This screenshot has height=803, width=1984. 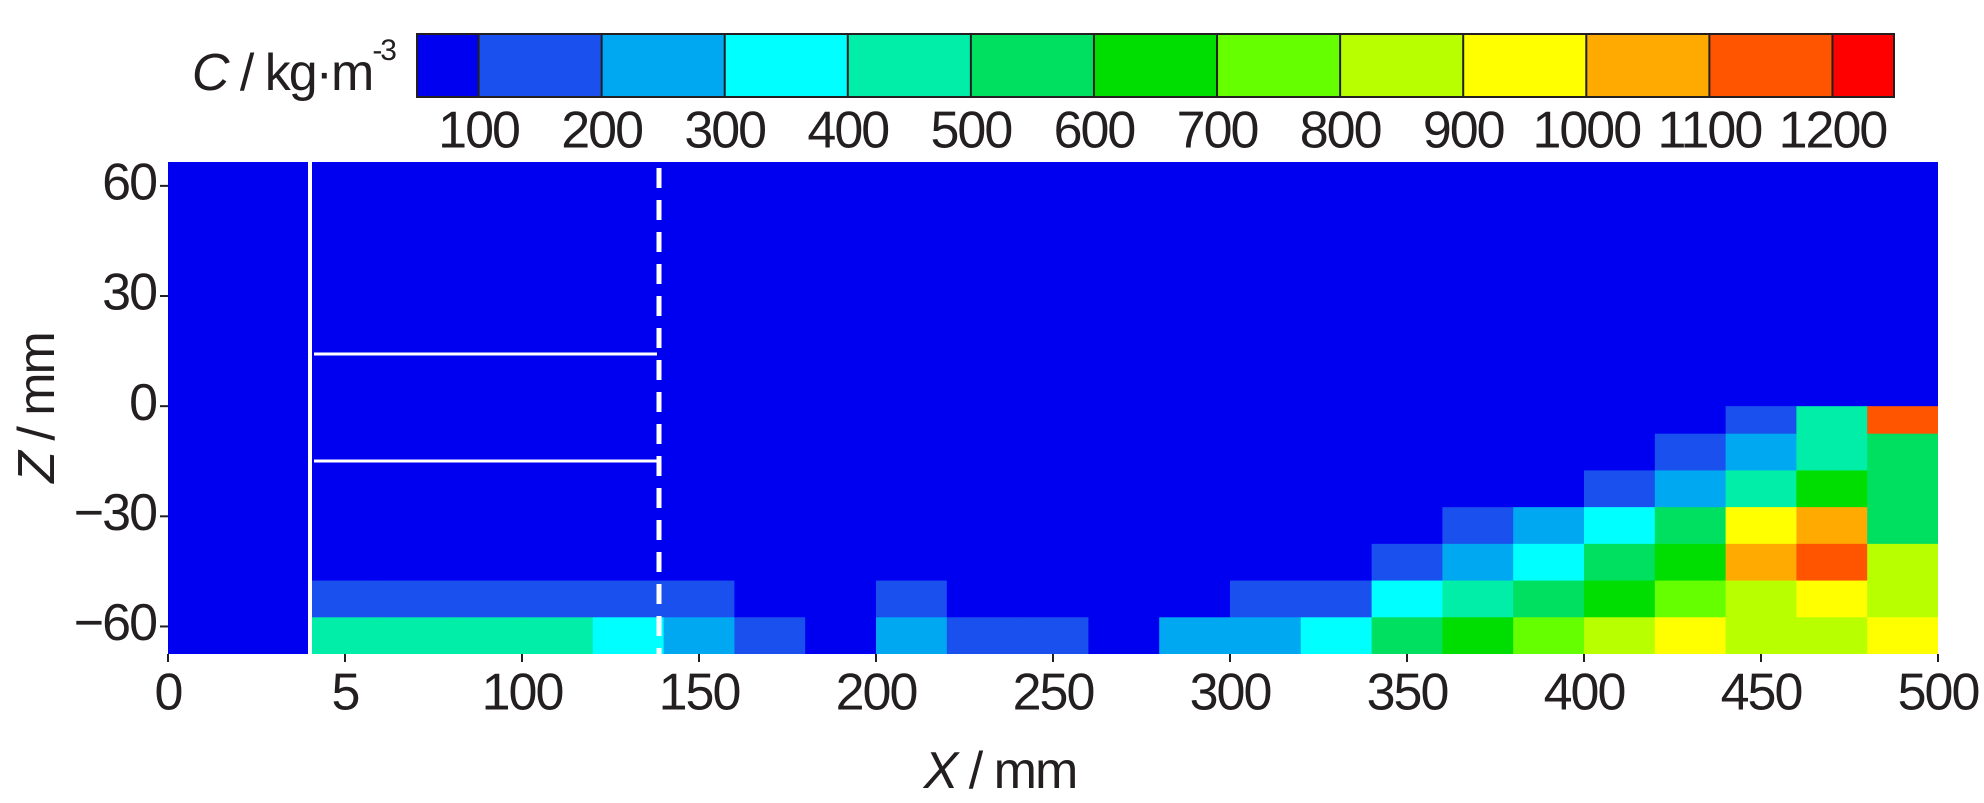 What do you see at coordinates (1833, 131) in the screenshot?
I see `colorbar-tick-label: 1200` at bounding box center [1833, 131].